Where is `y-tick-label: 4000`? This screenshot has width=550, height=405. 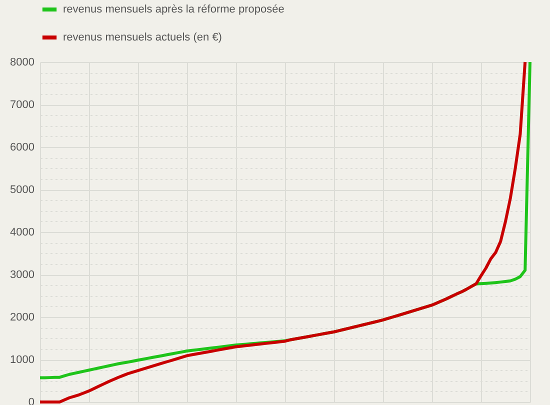 y-tick-label: 4000 is located at coordinates (22, 232).